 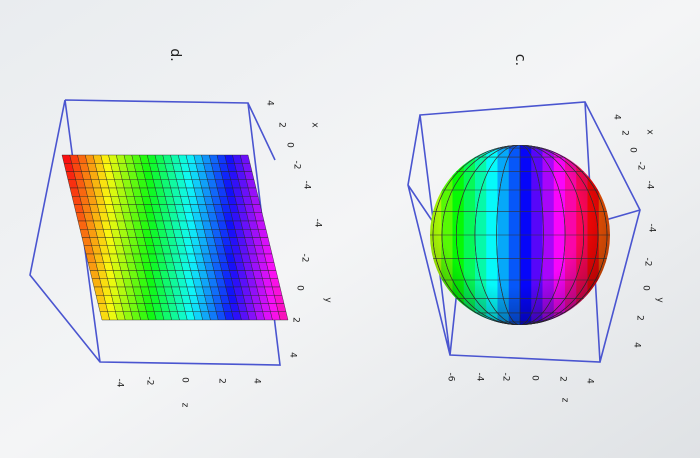 What do you see at coordinates (175, 237) in the screenshot?
I see `plane` at bounding box center [175, 237].